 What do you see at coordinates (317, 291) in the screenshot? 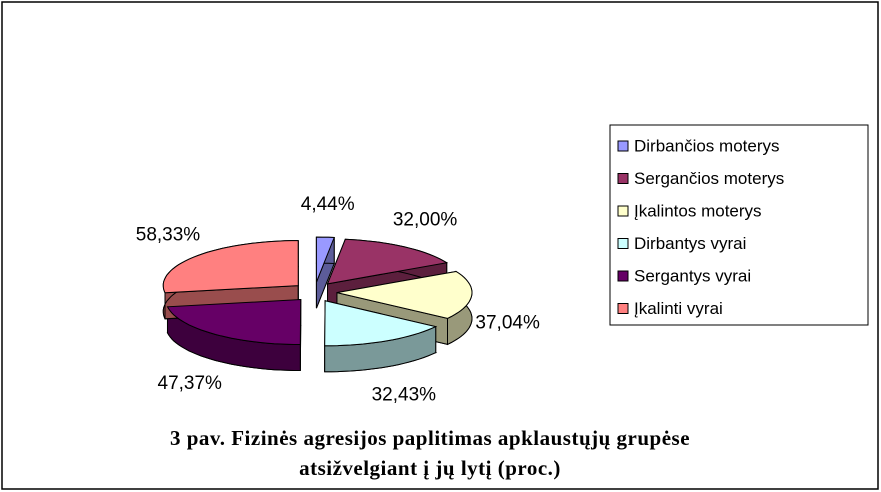
I see `slice-tops` at bounding box center [317, 291].